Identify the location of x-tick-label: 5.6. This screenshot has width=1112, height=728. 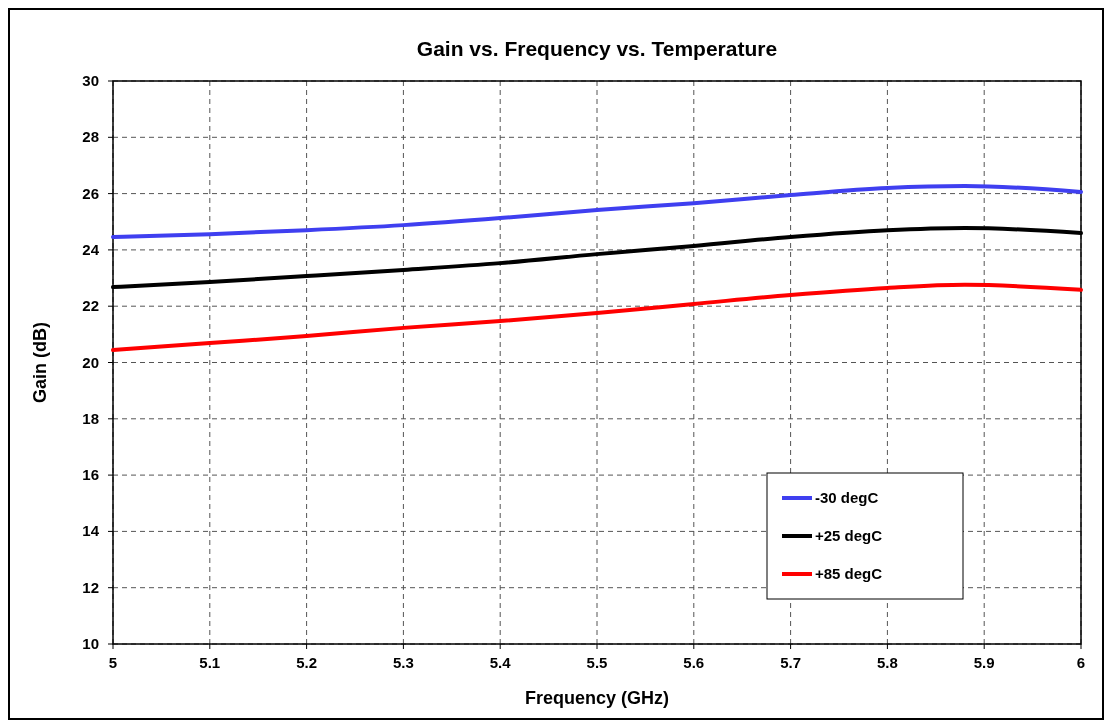
(694, 662).